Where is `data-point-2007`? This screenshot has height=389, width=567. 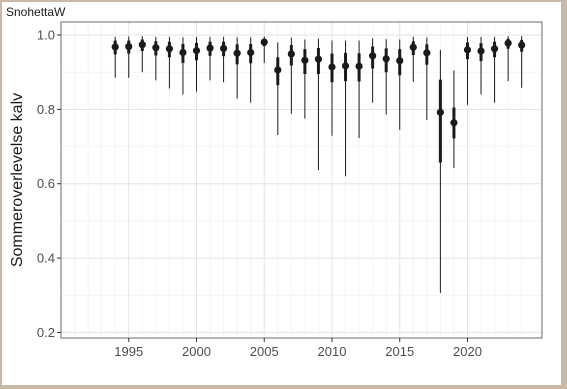
data-point-2007 is located at coordinates (291, 75).